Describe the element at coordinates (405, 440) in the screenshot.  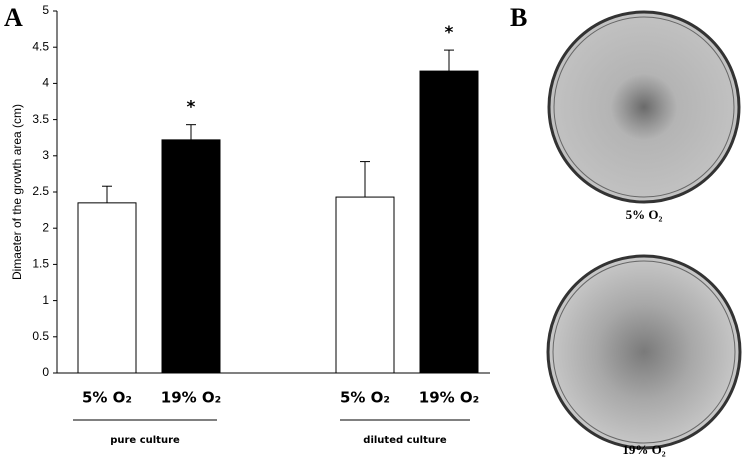
I see `group-label: diluted culture` at that location.